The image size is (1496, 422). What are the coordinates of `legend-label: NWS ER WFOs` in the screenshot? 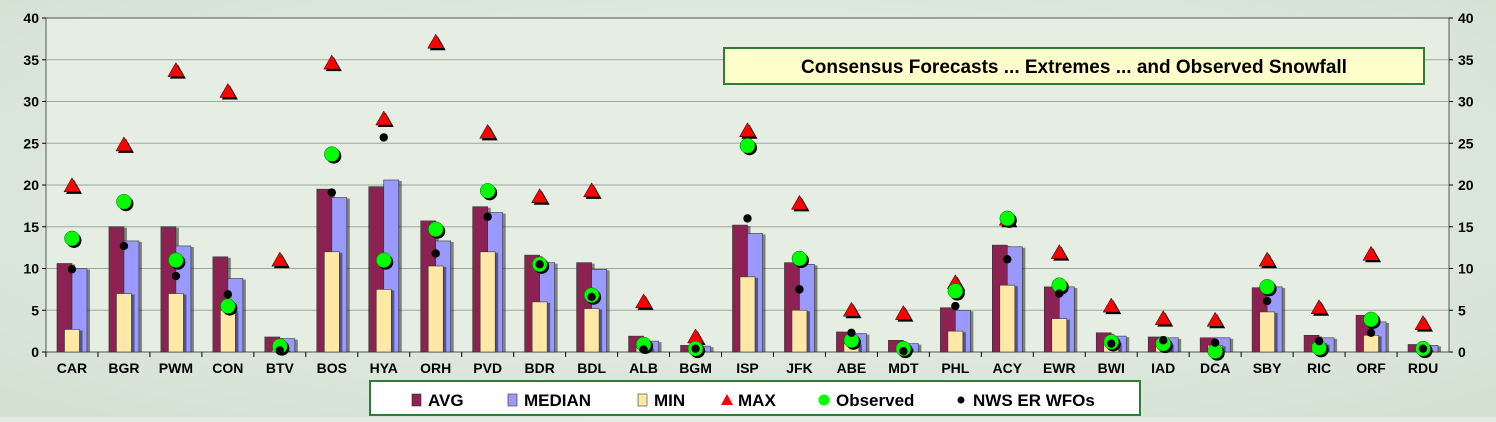 It's located at (1034, 400).